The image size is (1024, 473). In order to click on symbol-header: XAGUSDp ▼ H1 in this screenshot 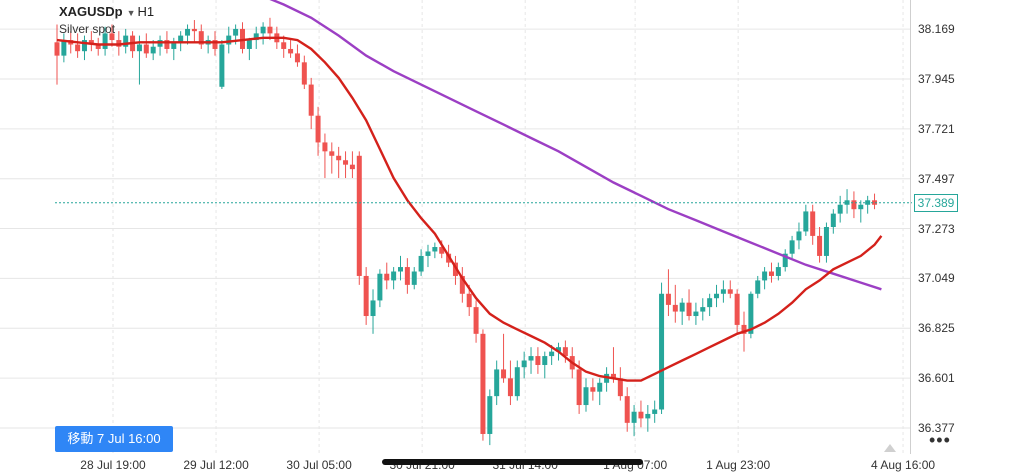, I will do `click(106, 11)`.